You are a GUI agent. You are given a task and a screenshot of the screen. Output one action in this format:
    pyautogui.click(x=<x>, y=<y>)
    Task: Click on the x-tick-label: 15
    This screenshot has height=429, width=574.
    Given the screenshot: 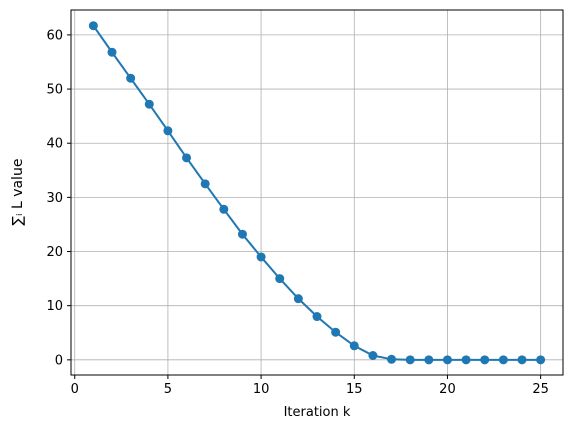 What is the action you would take?
    pyautogui.click(x=354, y=389)
    